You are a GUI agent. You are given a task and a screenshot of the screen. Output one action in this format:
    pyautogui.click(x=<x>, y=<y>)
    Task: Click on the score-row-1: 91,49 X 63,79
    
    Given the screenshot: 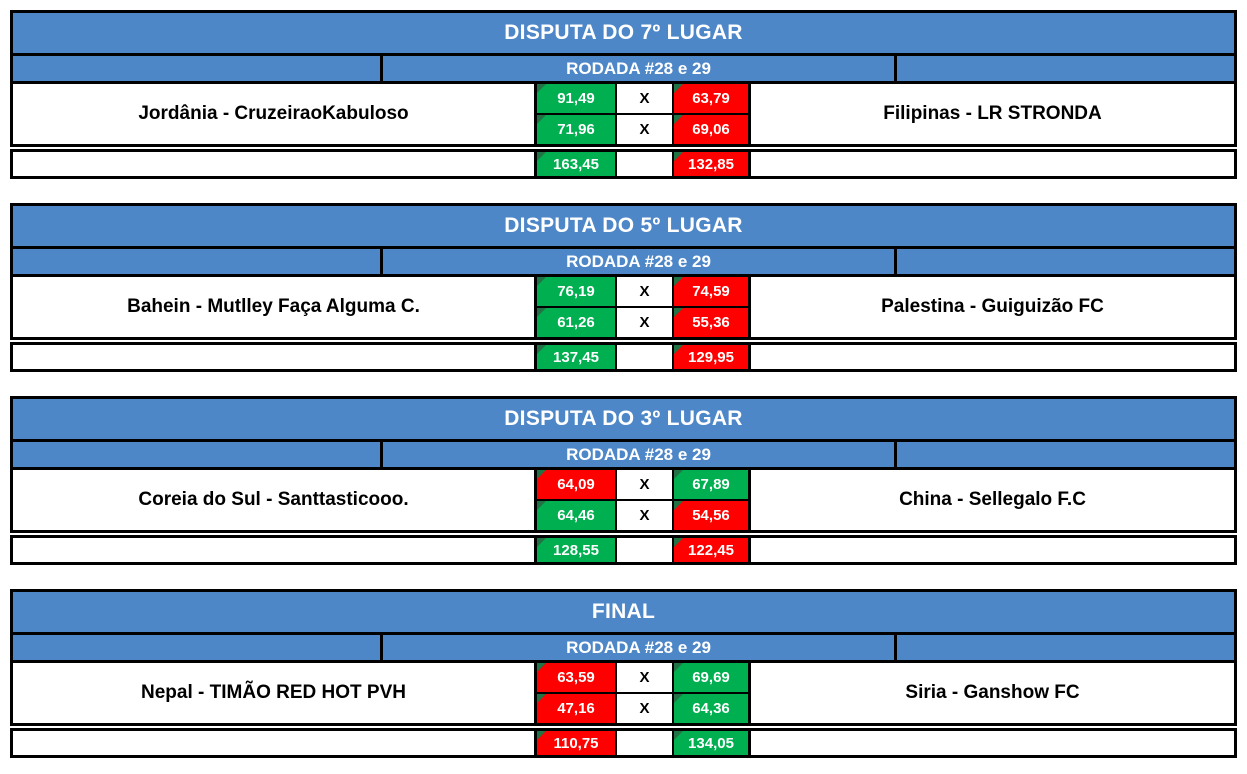 What is the action you would take?
    pyautogui.click(x=642, y=98)
    